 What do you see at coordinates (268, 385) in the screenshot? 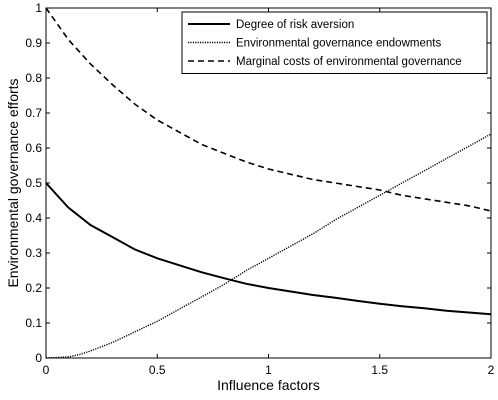
I see `x-axis-label: Influence factors` at bounding box center [268, 385].